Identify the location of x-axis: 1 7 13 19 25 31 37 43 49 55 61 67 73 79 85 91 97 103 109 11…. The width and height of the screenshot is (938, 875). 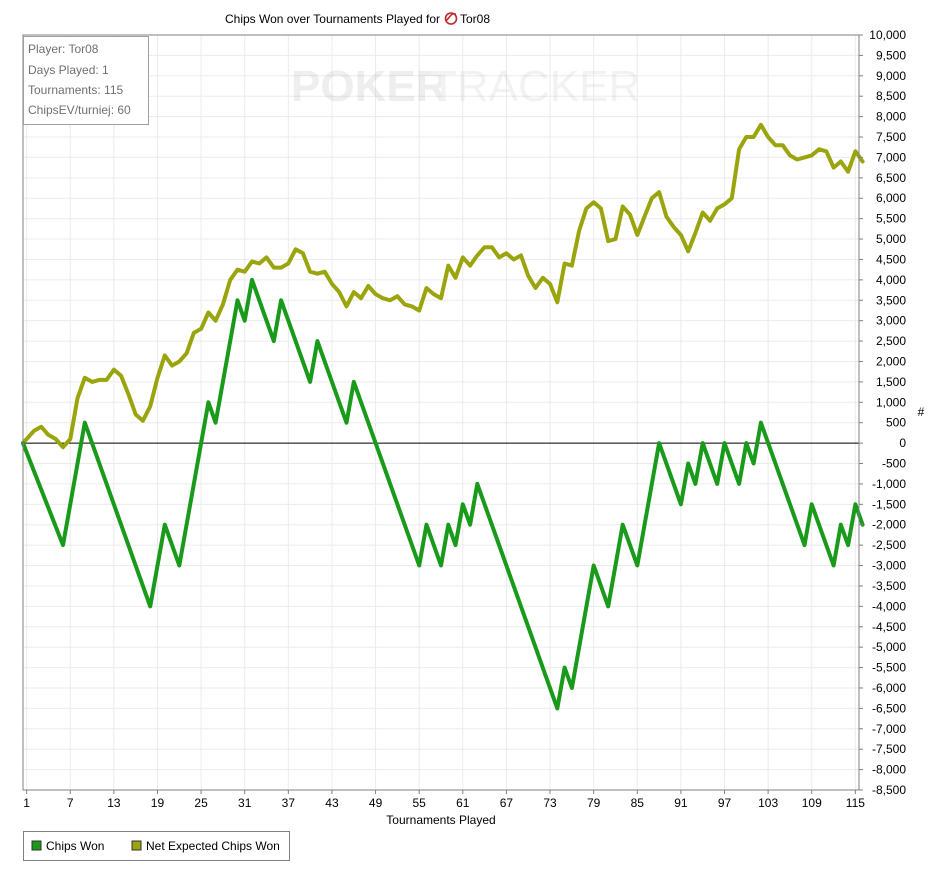
(444, 800).